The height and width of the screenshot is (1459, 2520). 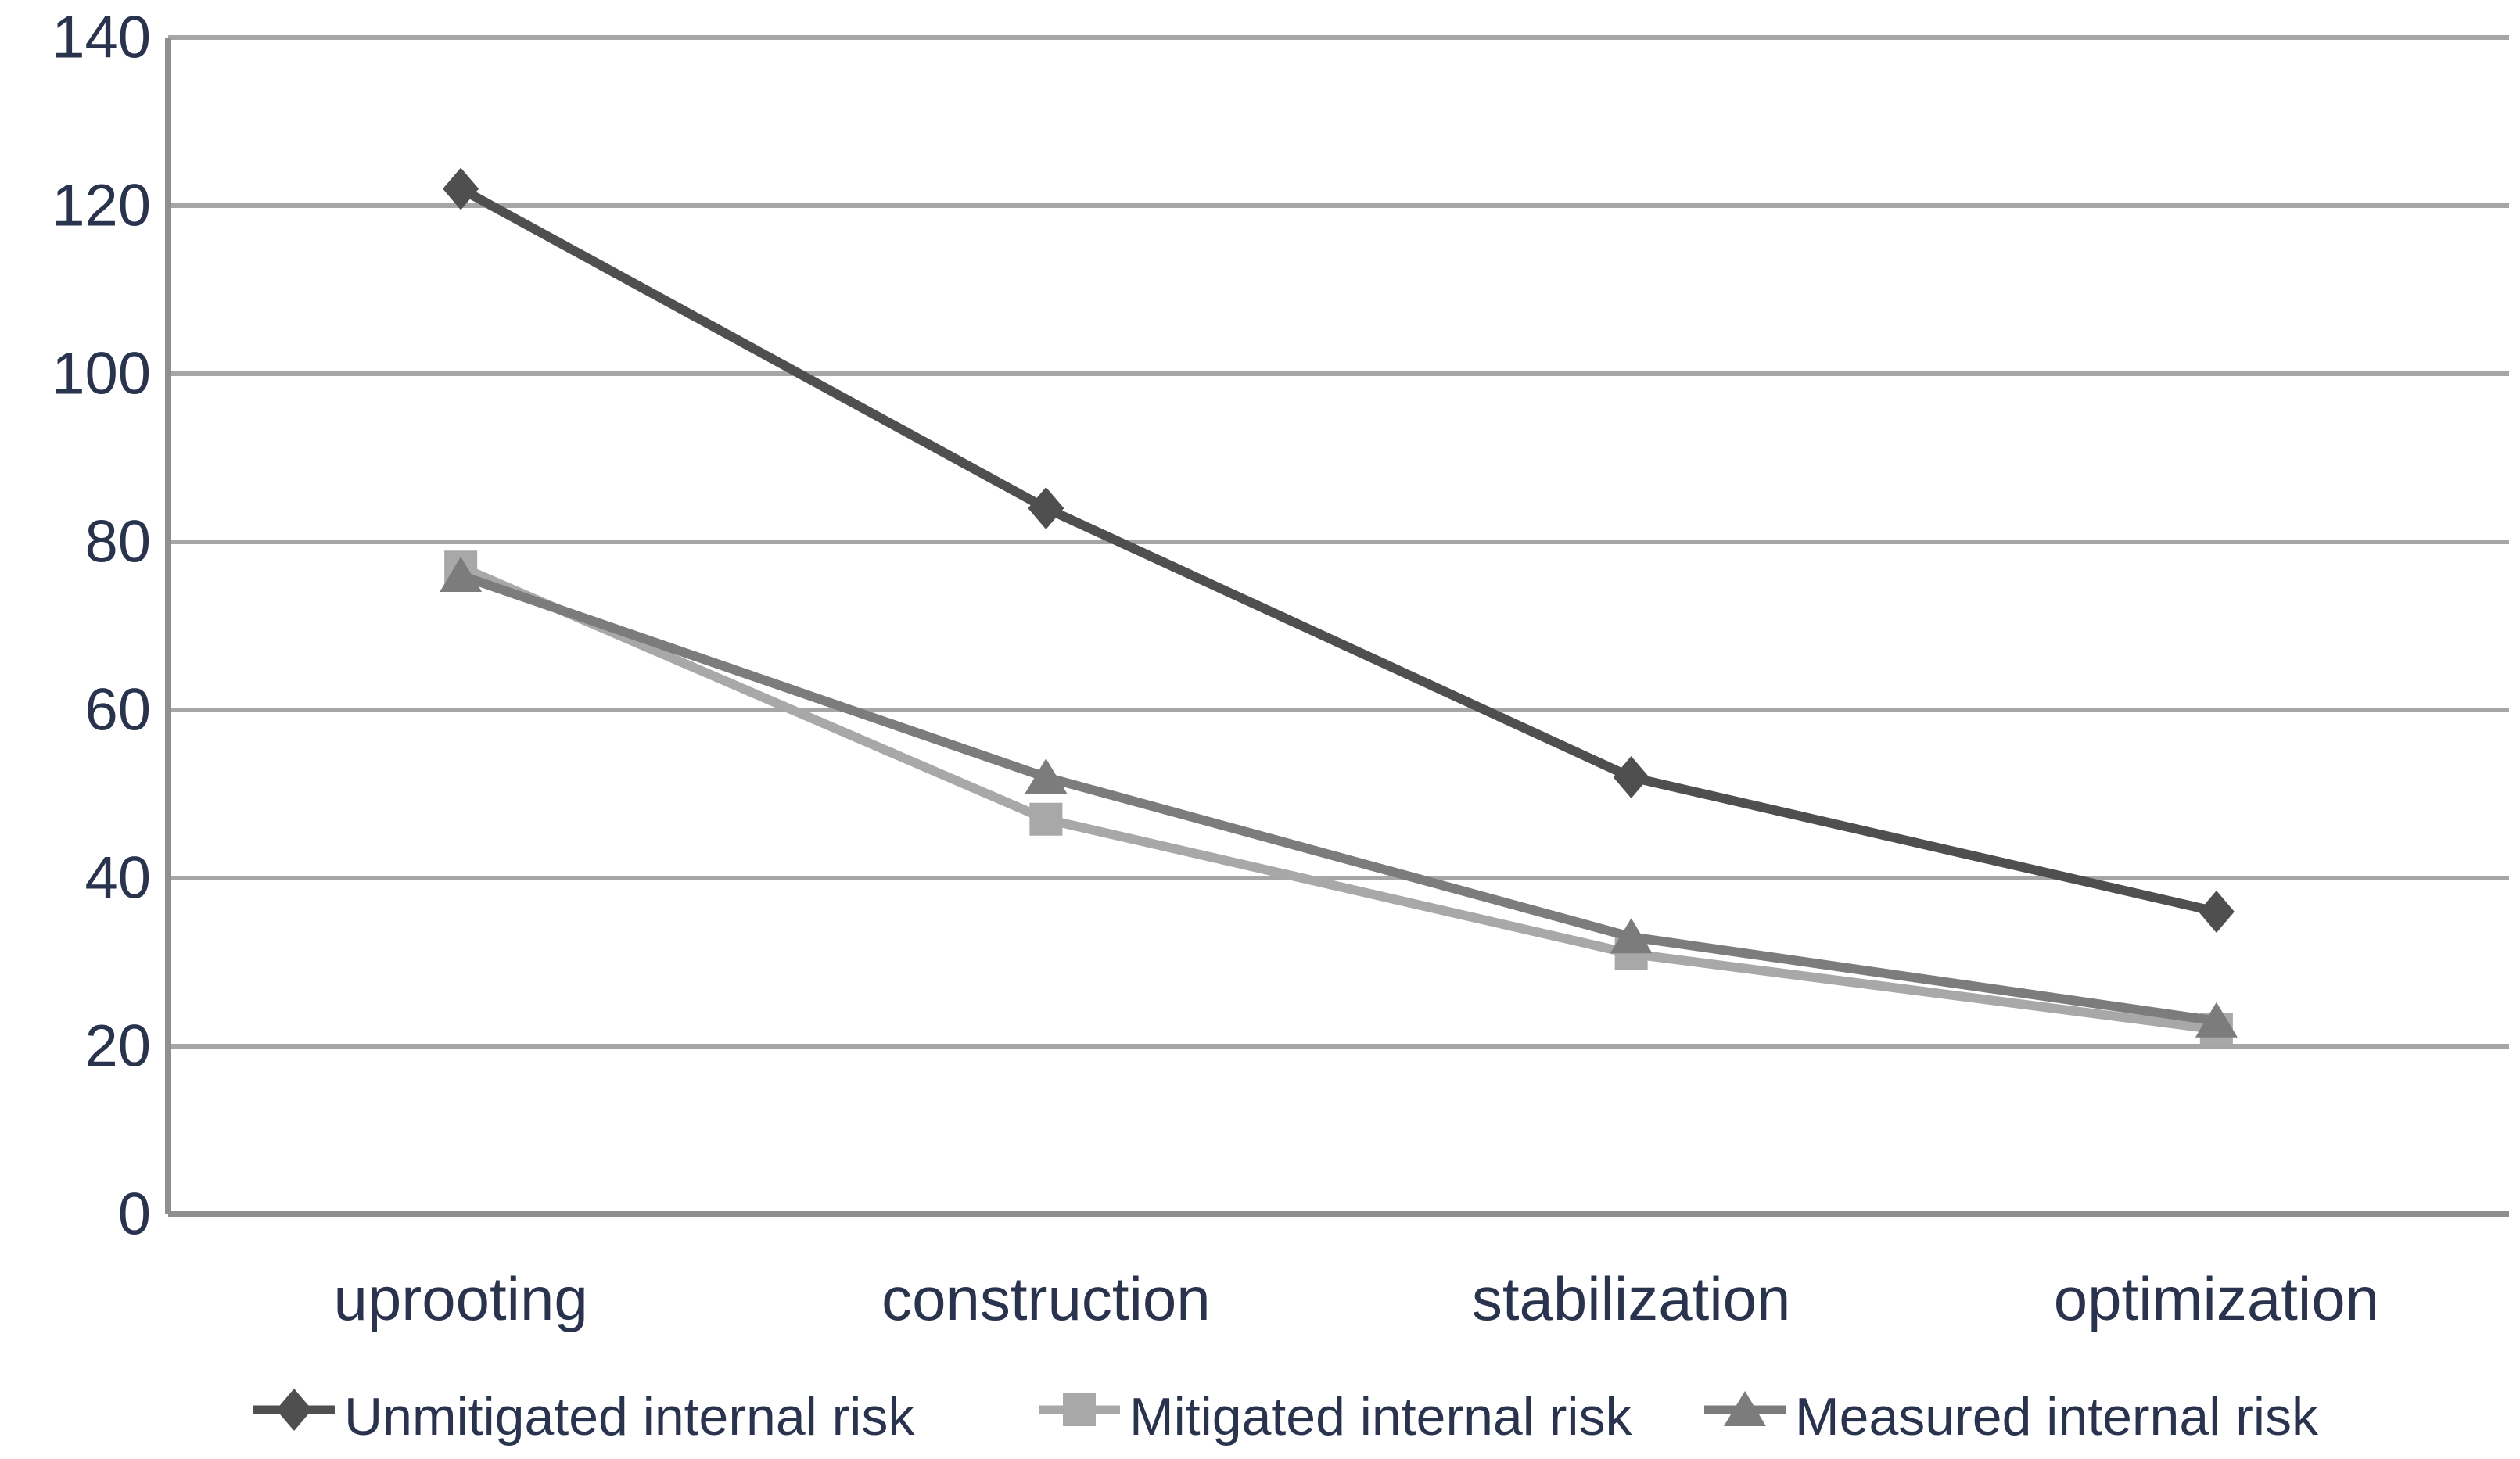 I want to click on y-axis-tick-label: 60, so click(x=117, y=711).